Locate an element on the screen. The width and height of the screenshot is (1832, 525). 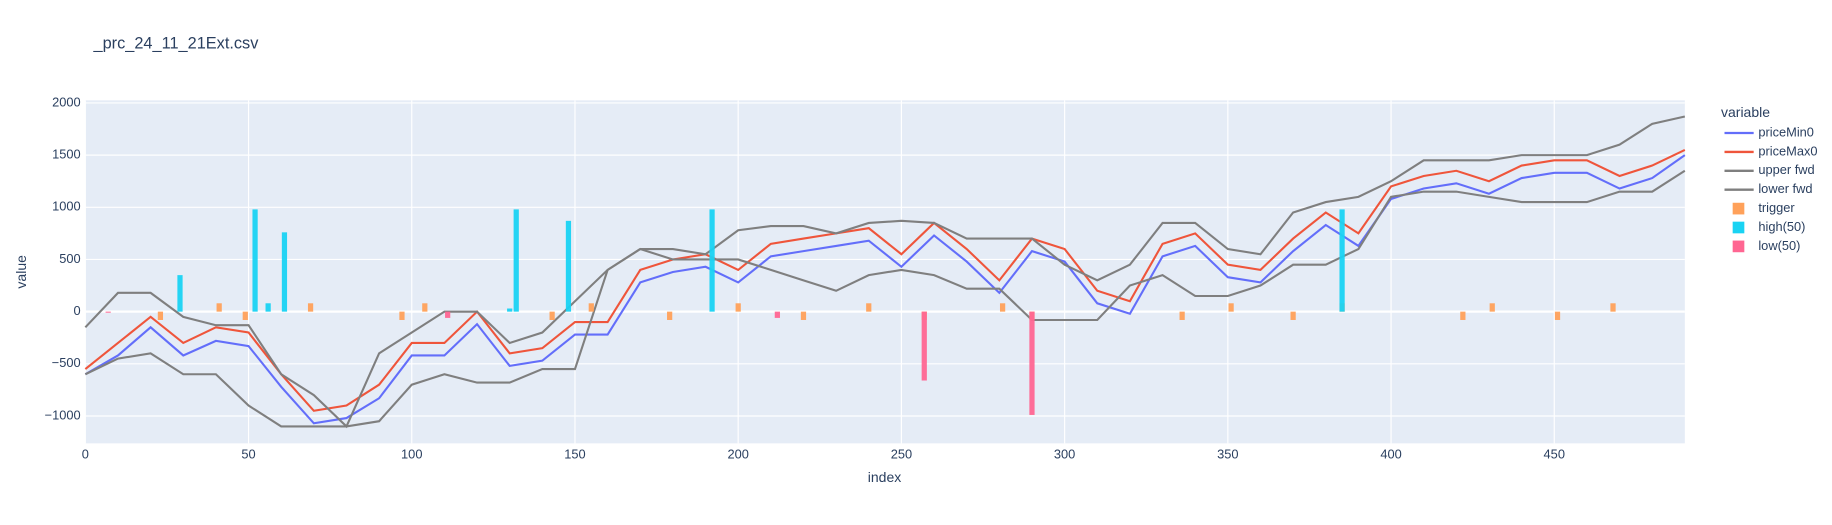
y-tick-label: −1000 is located at coordinates (63, 414).